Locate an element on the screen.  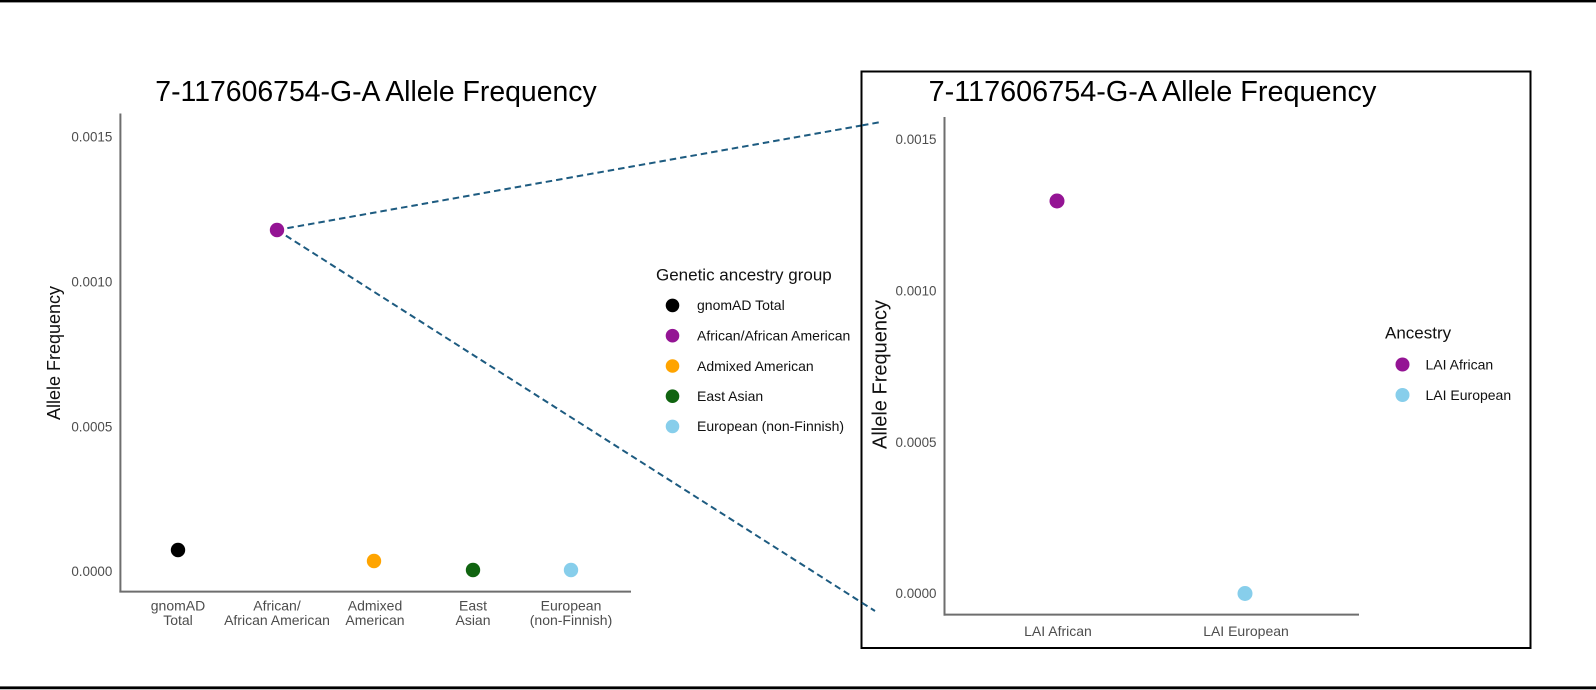
svg-text: Admixed is located at coordinates (375, 606).